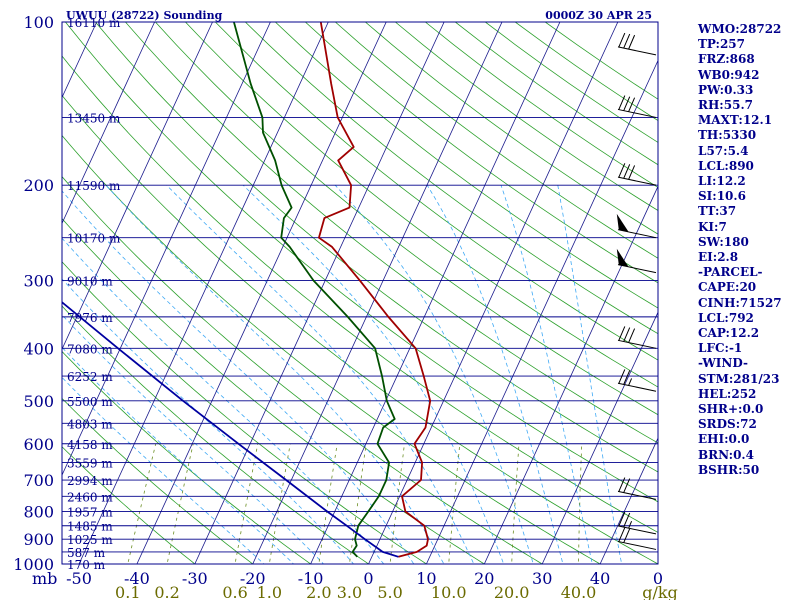  What do you see at coordinates (723, 241) in the screenshot?
I see `index-item: SW:180` at bounding box center [723, 241].